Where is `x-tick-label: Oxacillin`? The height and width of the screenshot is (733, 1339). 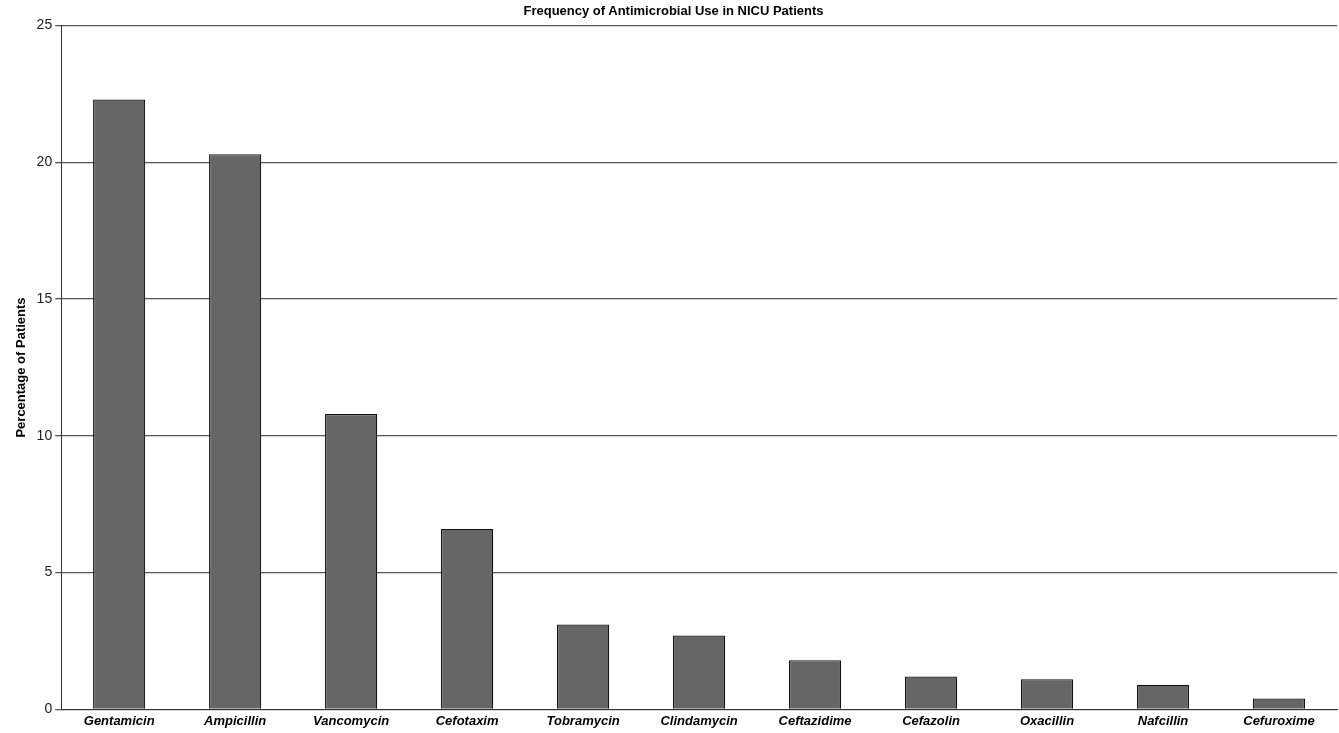
x-tick-label: Oxacillin is located at coordinates (1047, 720).